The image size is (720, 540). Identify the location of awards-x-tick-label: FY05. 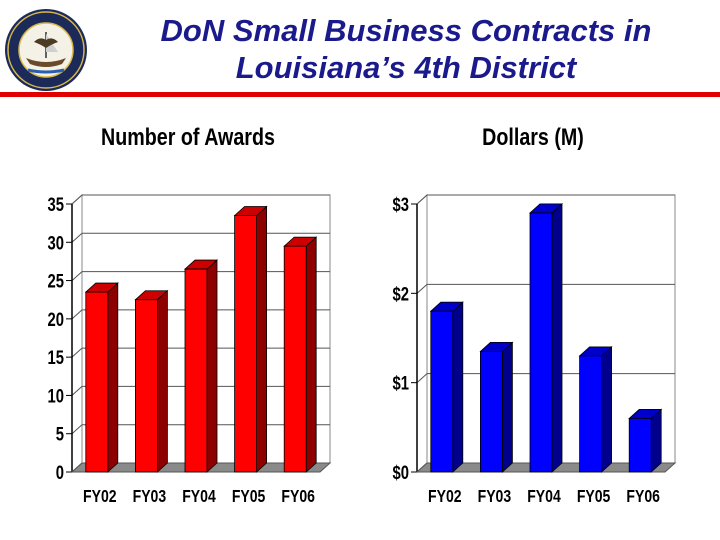
(249, 496).